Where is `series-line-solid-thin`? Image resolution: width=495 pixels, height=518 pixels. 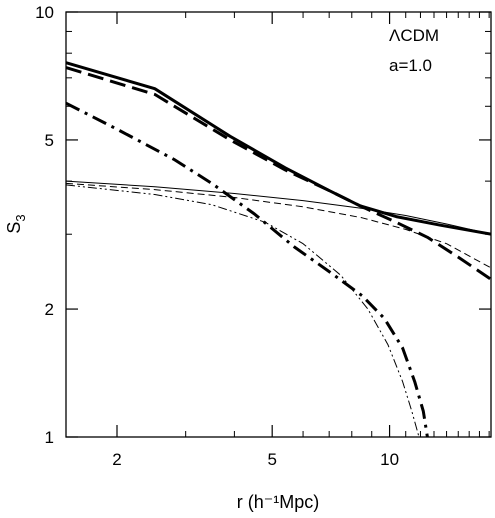
series-line-solid-thin is located at coordinates (278, 207).